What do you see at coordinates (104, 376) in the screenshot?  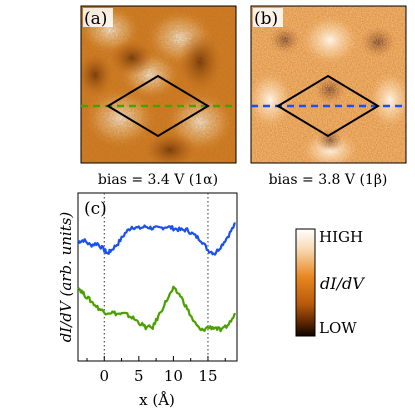 I see `x-tick-label-0: 0` at bounding box center [104, 376].